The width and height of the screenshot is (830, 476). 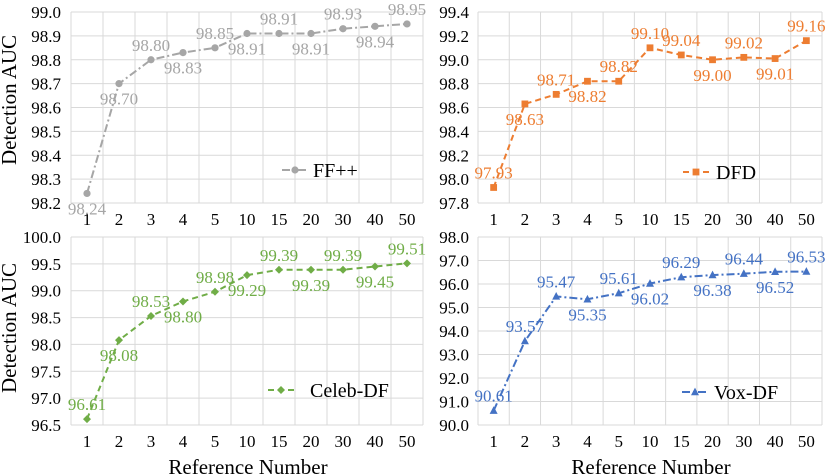 What do you see at coordinates (46, 12) in the screenshot?
I see `ff-y-tick-label: 99.0` at bounding box center [46, 12].